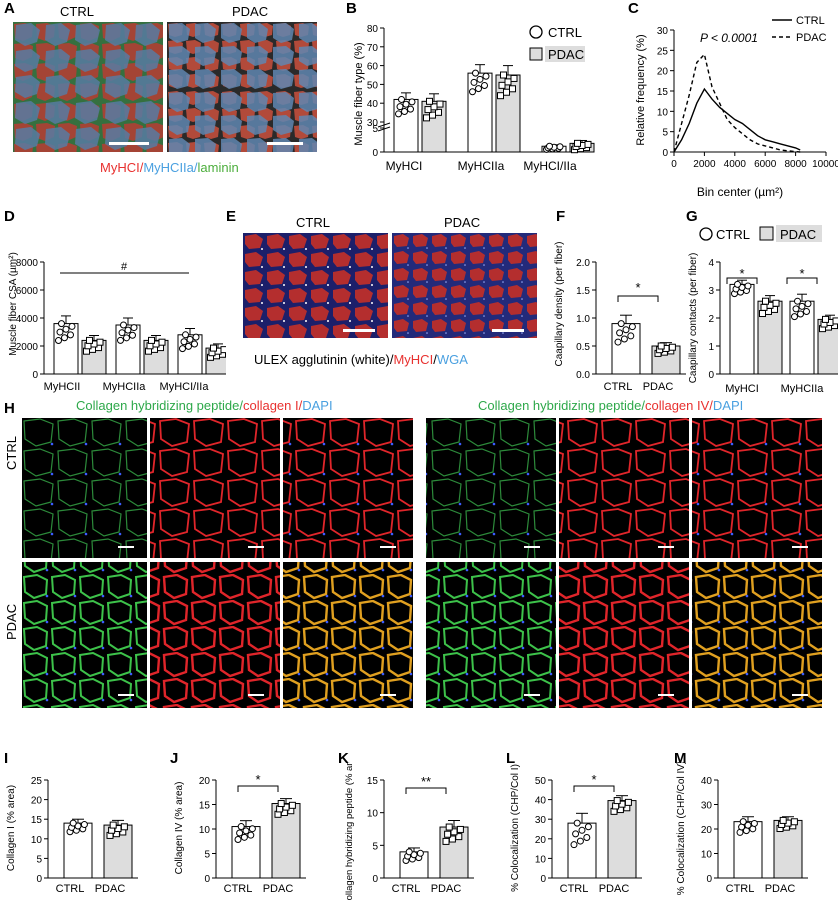 This screenshot has height=900, width=838. What do you see at coordinates (795, 164) in the screenshot?
I see `c-xtick-4: 8000` at bounding box center [795, 164].